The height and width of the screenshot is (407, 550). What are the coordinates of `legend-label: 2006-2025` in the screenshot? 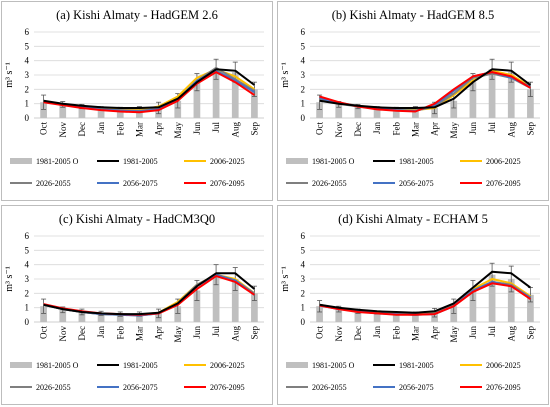 It's located at (227, 161).